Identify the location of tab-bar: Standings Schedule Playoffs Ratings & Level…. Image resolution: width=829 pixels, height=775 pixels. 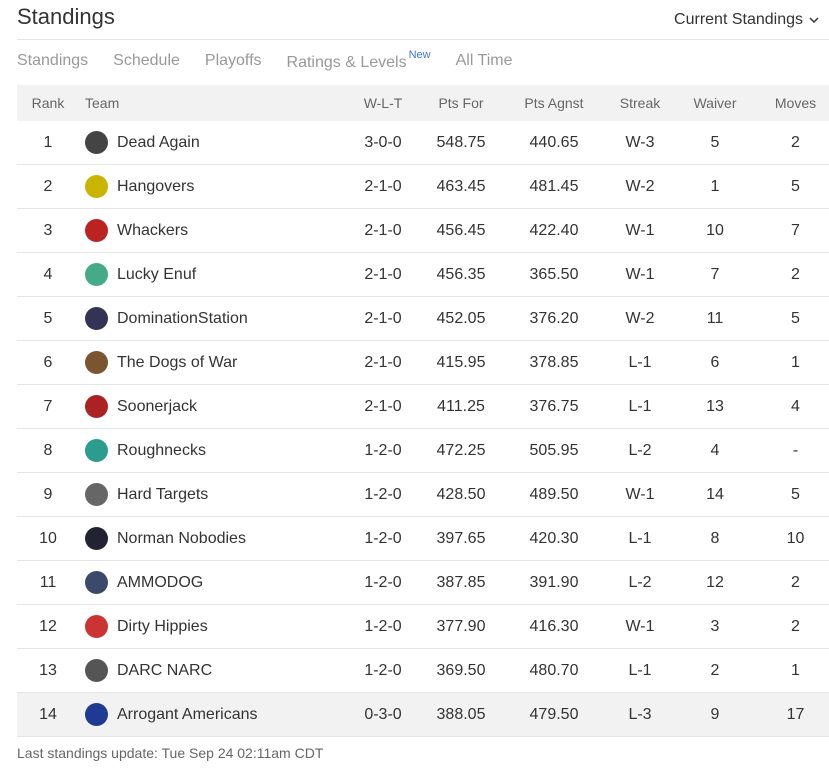
(265, 60).